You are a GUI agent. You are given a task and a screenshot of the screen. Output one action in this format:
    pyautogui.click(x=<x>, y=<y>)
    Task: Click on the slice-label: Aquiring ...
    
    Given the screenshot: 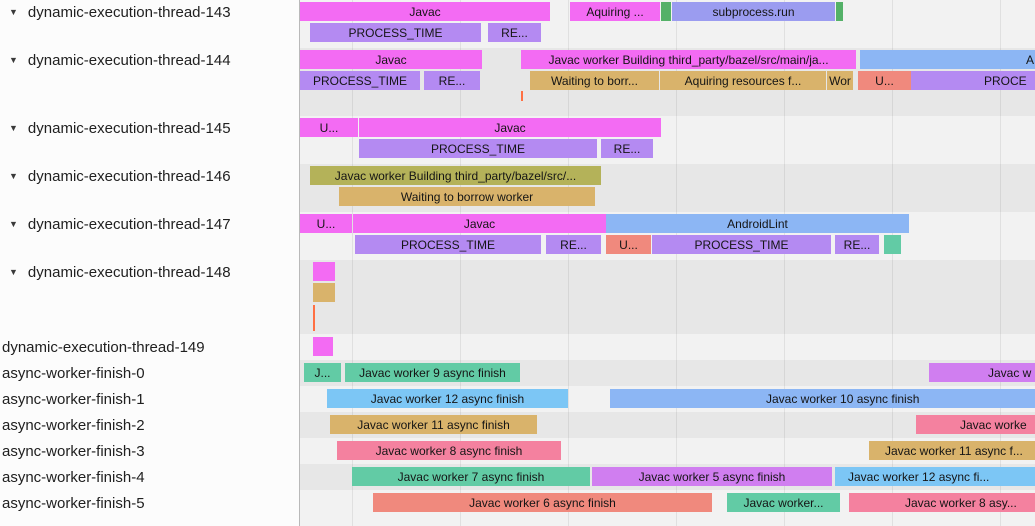 What is the action you would take?
    pyautogui.click(x=615, y=11)
    